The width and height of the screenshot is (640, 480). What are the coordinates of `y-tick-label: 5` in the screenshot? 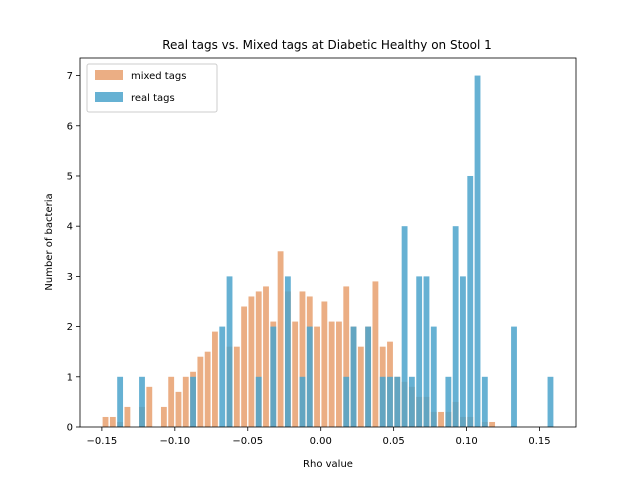 It's located at (70, 176).